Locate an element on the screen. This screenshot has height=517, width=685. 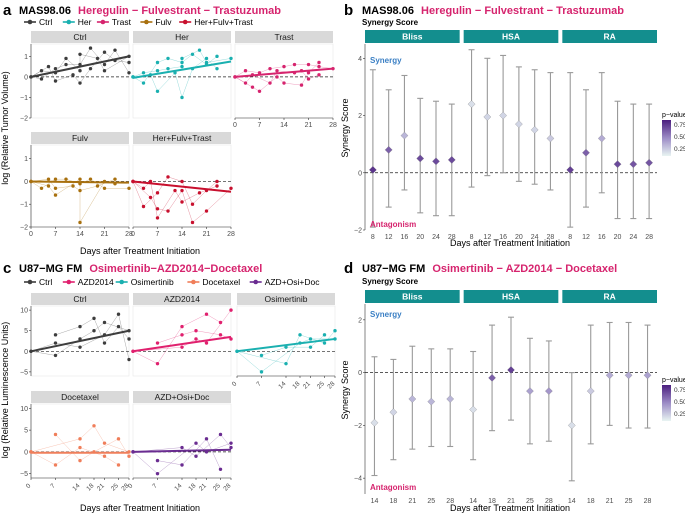
synergy-label: Synergy is located at coordinates (386, 60).